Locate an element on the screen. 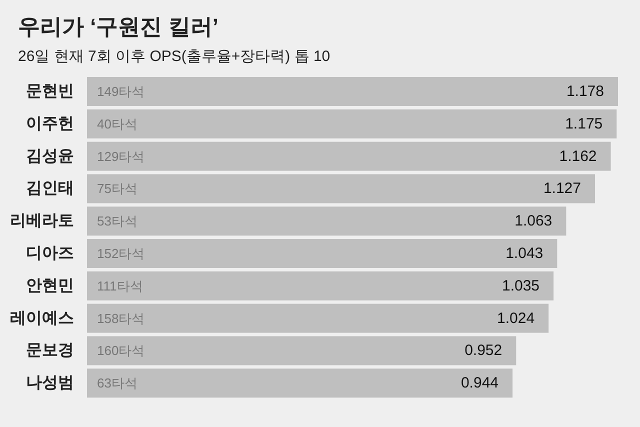  data-label: 1.178 is located at coordinates (585, 91).